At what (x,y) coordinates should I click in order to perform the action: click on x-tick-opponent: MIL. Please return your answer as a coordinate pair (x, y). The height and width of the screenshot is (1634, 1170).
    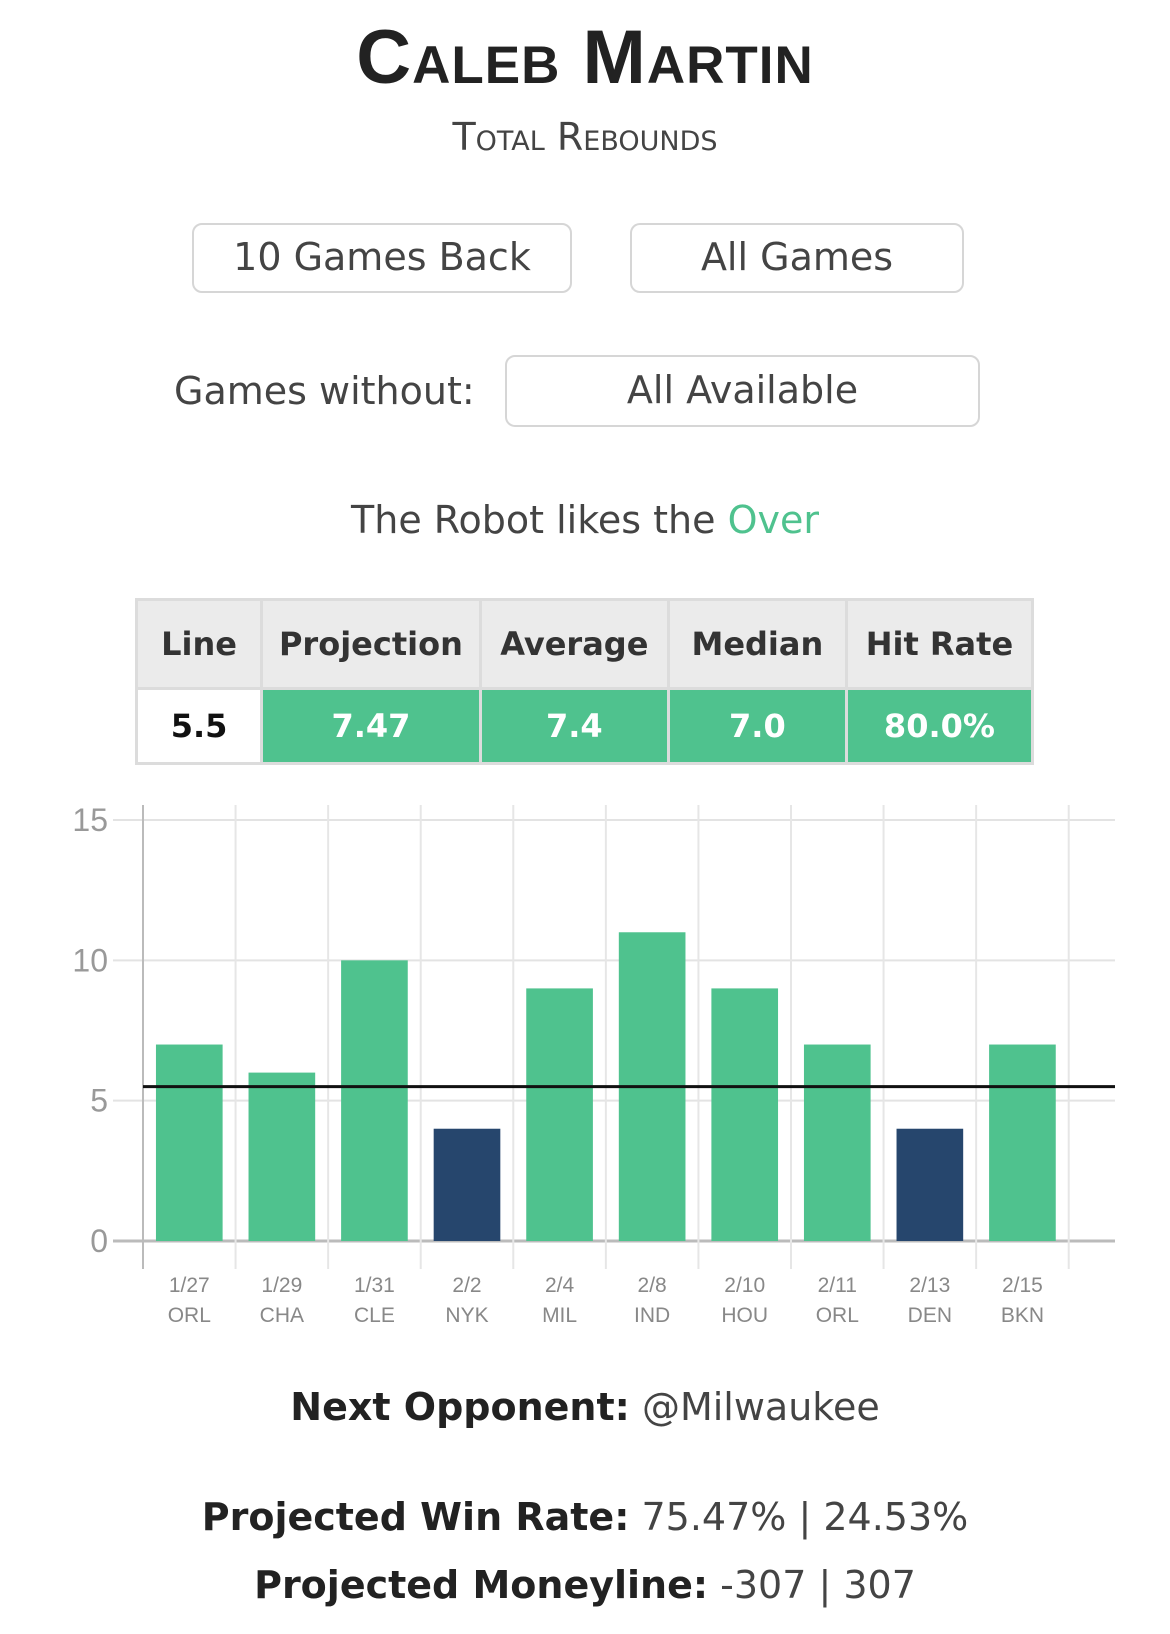
    Looking at the image, I should click on (559, 1315).